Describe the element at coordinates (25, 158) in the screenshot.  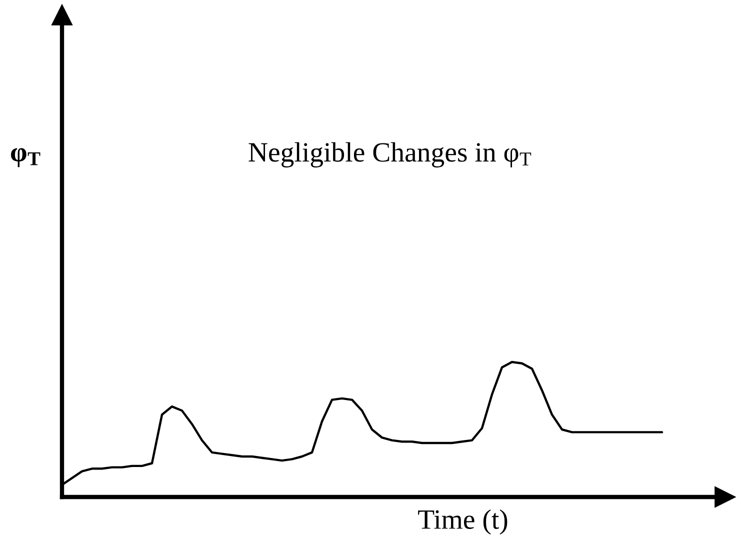
I see `text: φ$_{T}$` at that location.